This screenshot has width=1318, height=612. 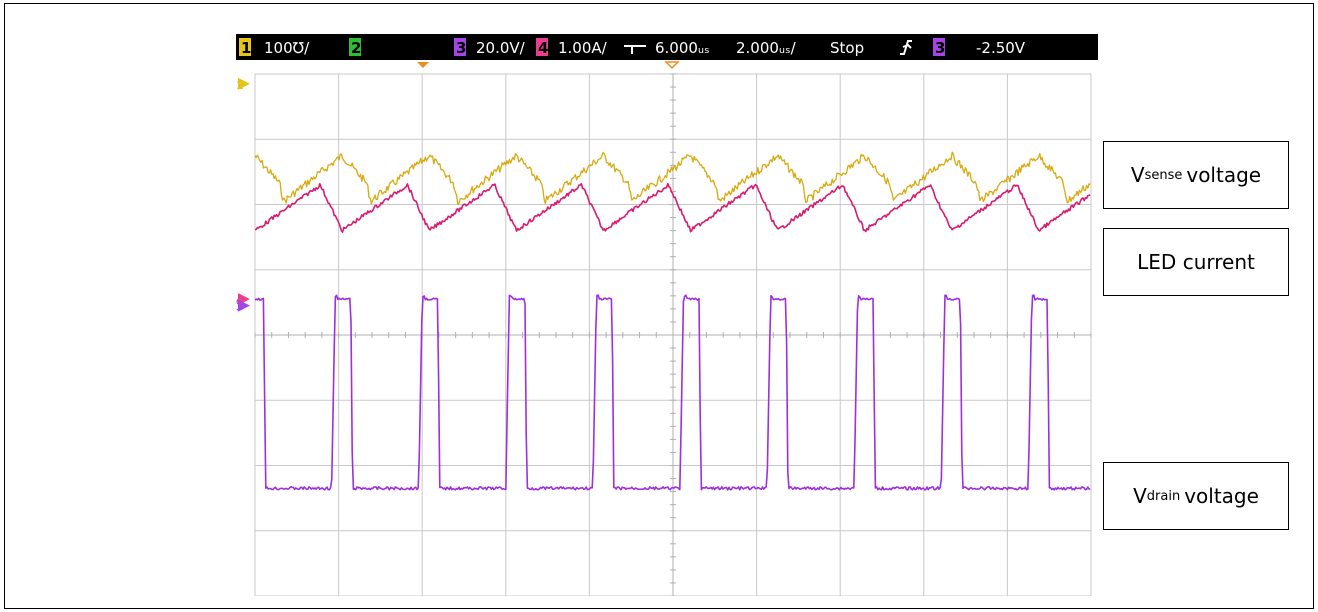 I want to click on timebase-value: 2.000ᵤₛ/, so click(x=766, y=48).